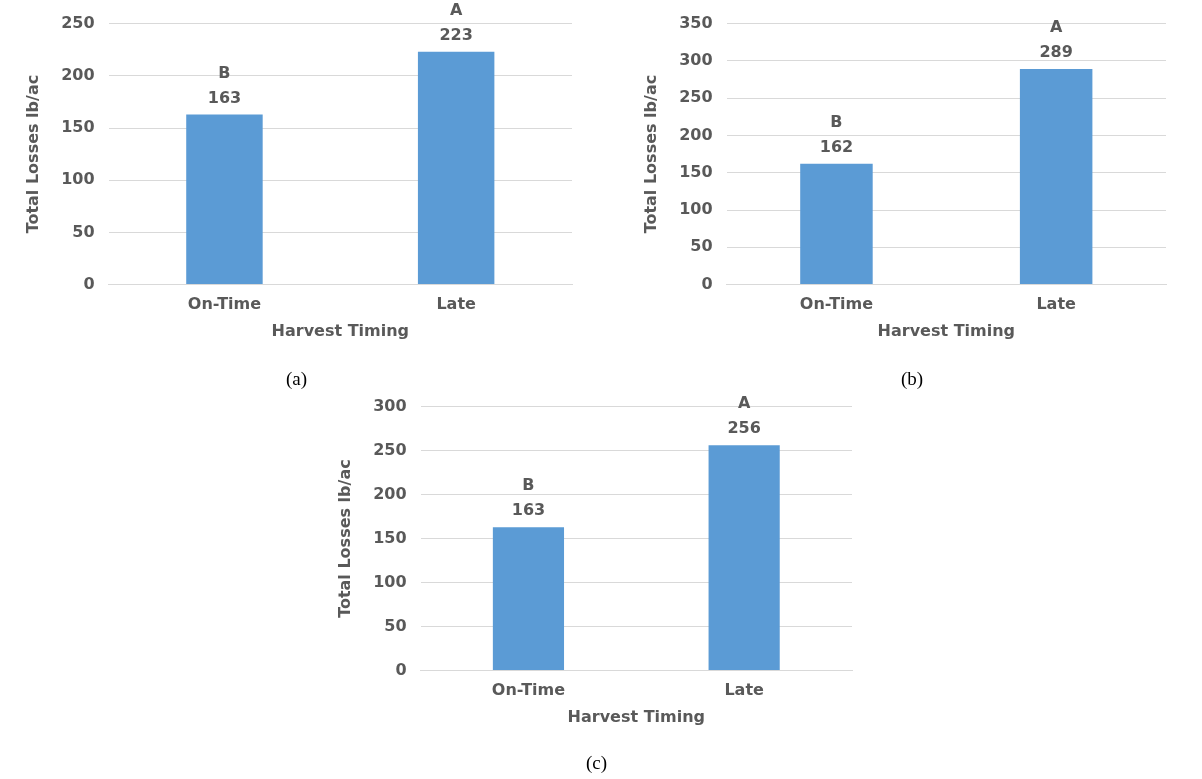  Describe the element at coordinates (597, 763) in the screenshot. I see `text: (c)` at that location.